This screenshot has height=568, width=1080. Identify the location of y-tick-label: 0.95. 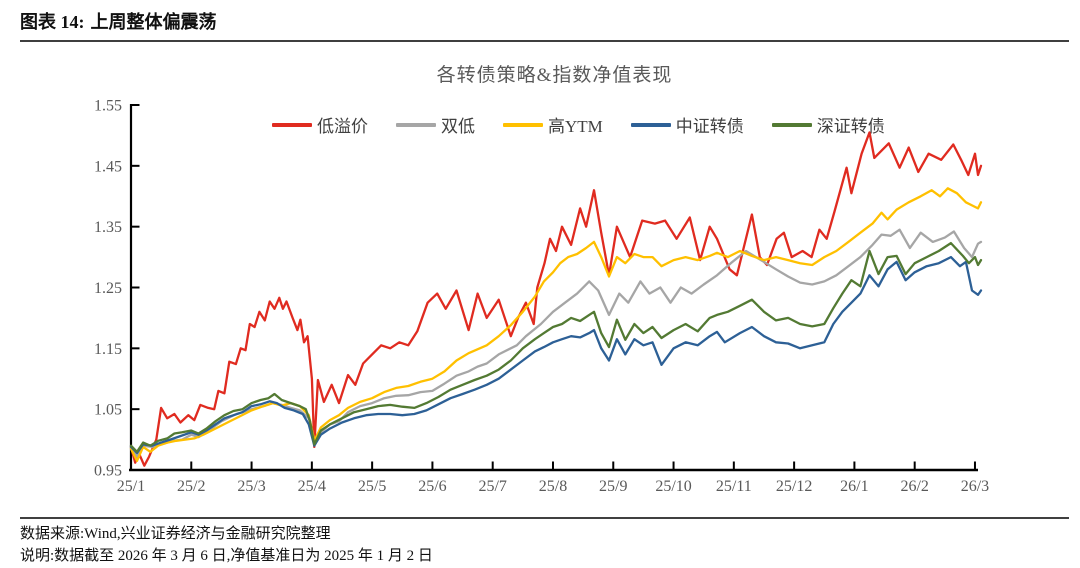
(108, 471).